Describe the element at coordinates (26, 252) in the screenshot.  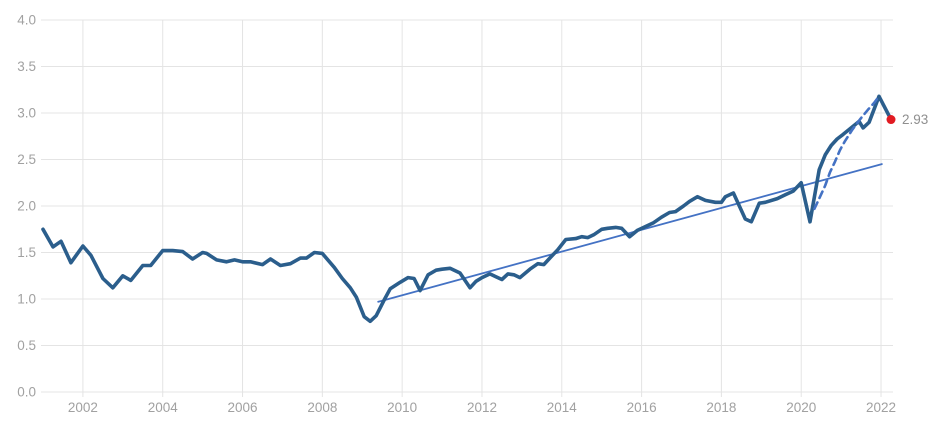
I see `y-tick-label: 1.5` at that location.